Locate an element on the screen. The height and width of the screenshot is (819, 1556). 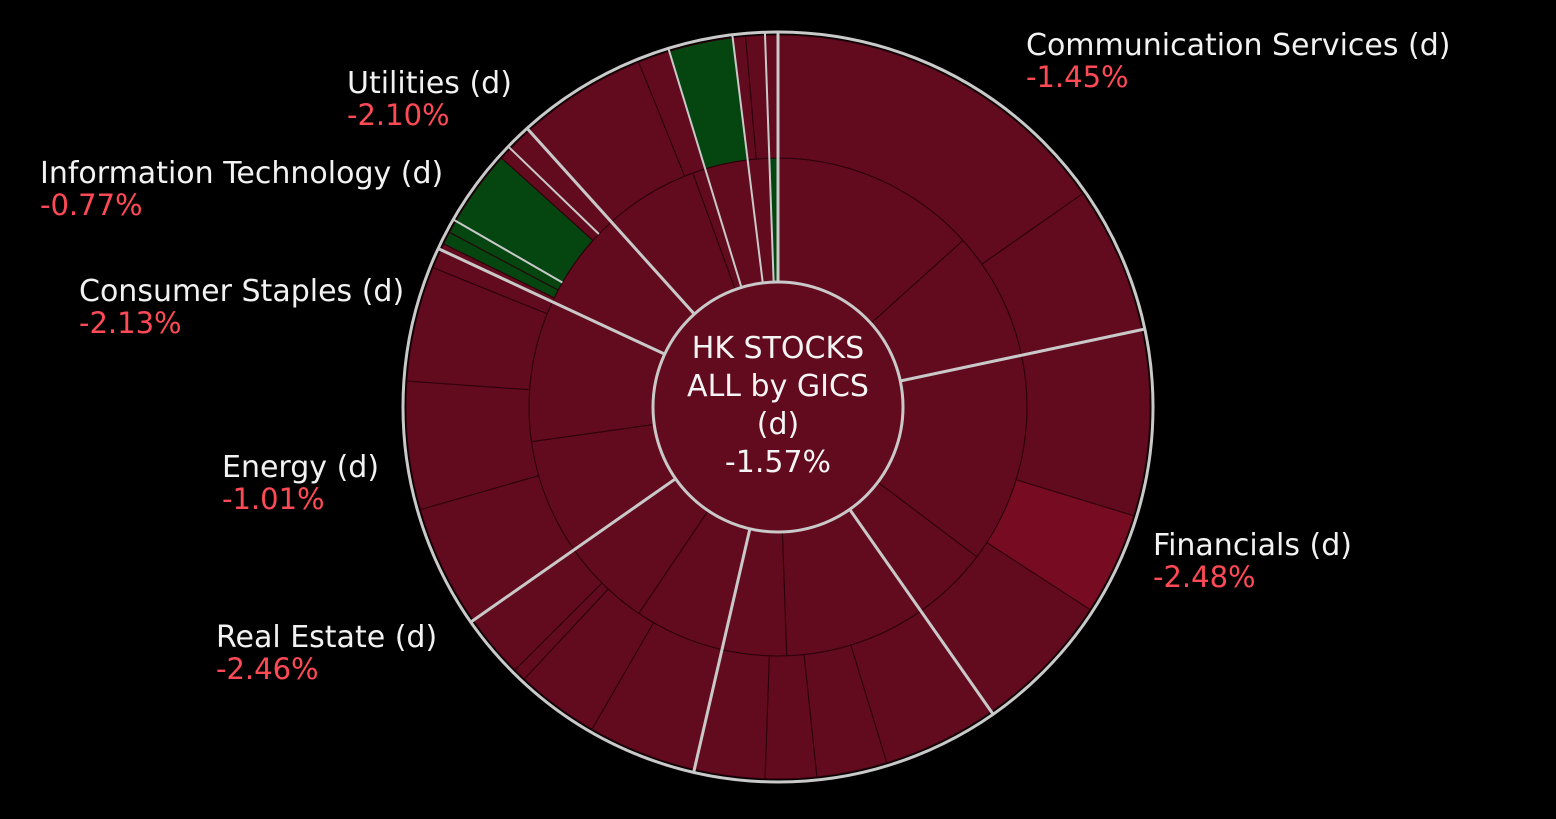
sector-change: -2.13% is located at coordinates (130, 322).